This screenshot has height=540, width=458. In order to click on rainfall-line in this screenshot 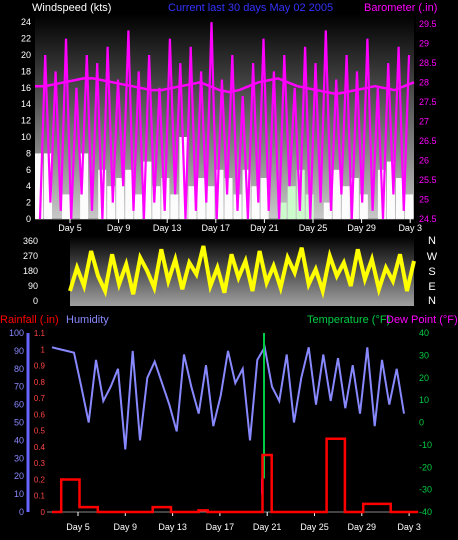, I will do `click(235, 475)`.